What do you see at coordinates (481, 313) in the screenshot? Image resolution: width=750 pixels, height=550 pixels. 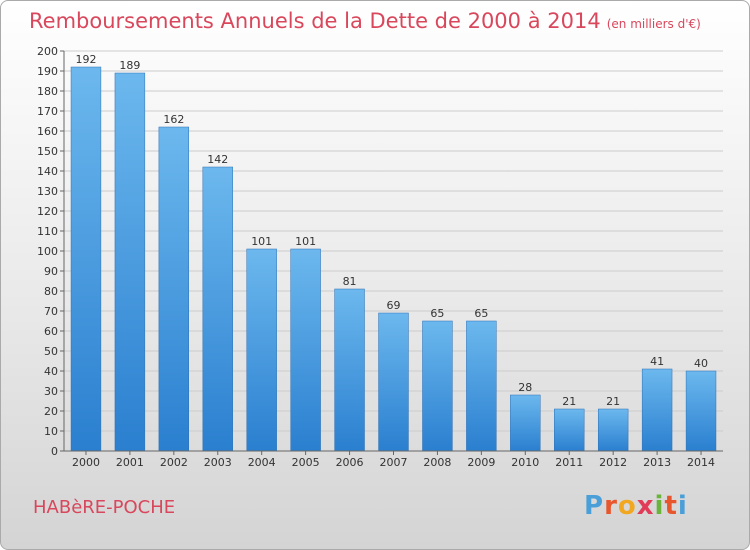 I see `data-label-2009: 65` at bounding box center [481, 313].